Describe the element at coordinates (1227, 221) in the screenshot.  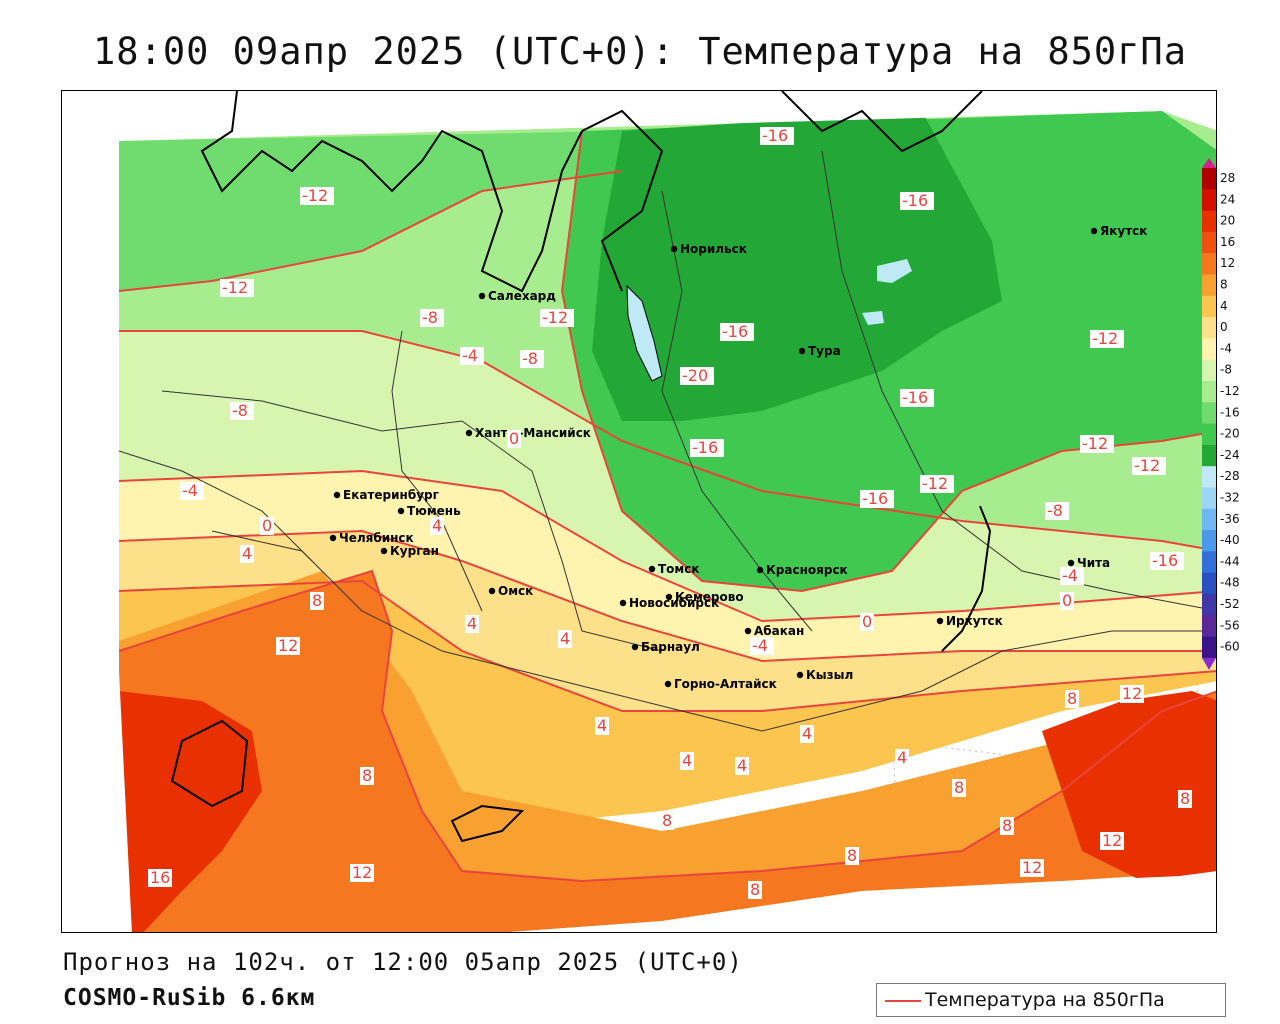
I see `colorbar-tick-label: 20` at that location.